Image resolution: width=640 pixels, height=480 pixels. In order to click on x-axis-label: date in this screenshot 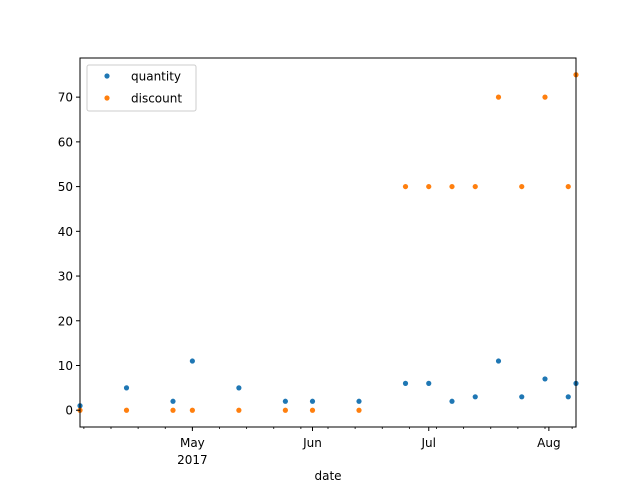, I will do `click(327, 474)`.